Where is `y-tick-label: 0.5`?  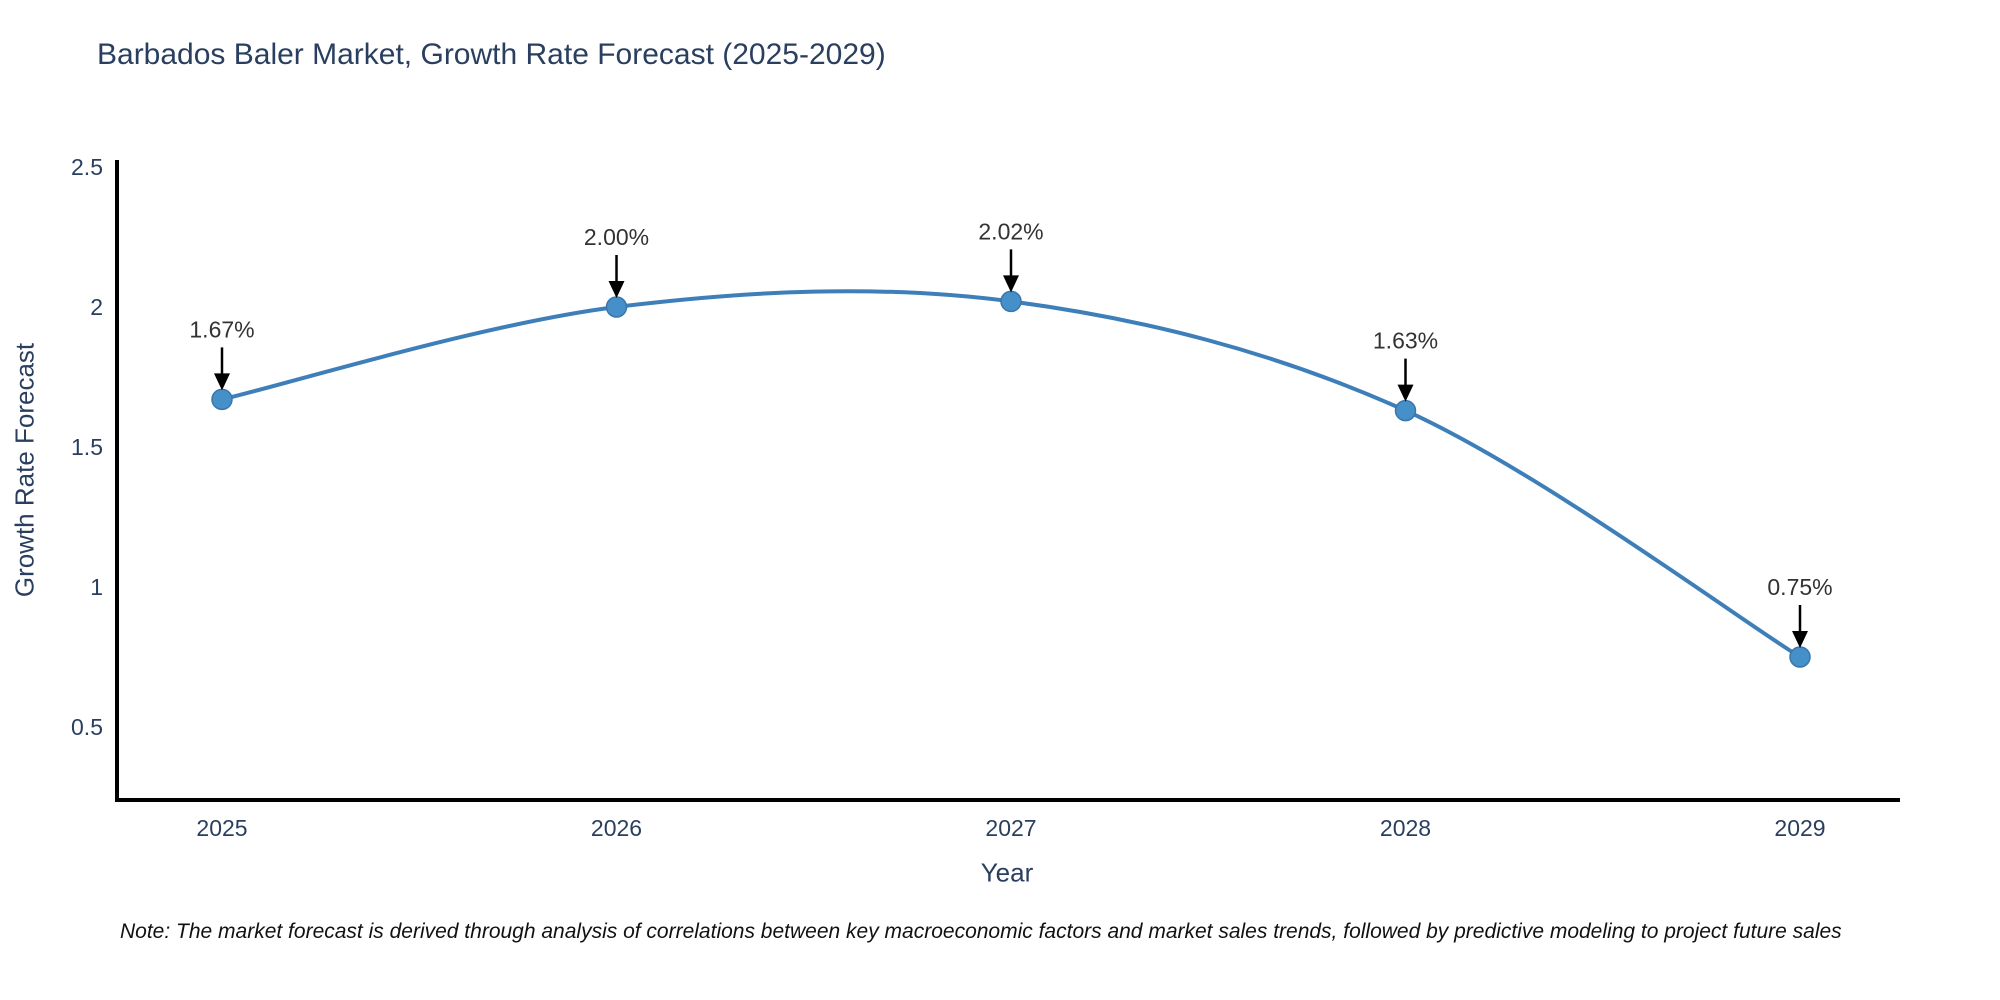
y-tick-label: 0.5 is located at coordinates (87, 727).